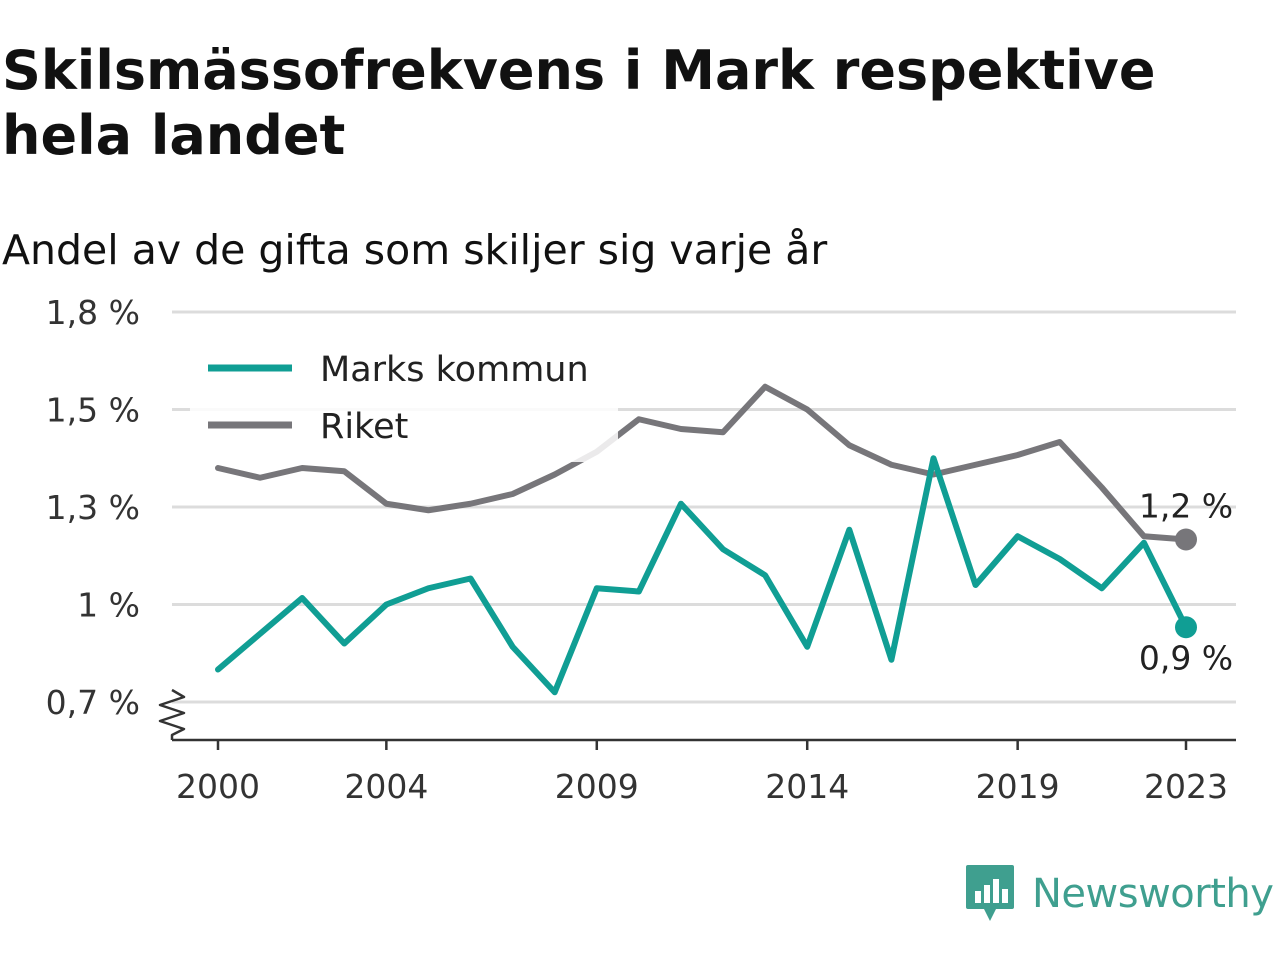 This screenshot has width=1280, height=960. Describe the element at coordinates (454, 370) in the screenshot. I see `legend-label: Marks kommun` at that location.